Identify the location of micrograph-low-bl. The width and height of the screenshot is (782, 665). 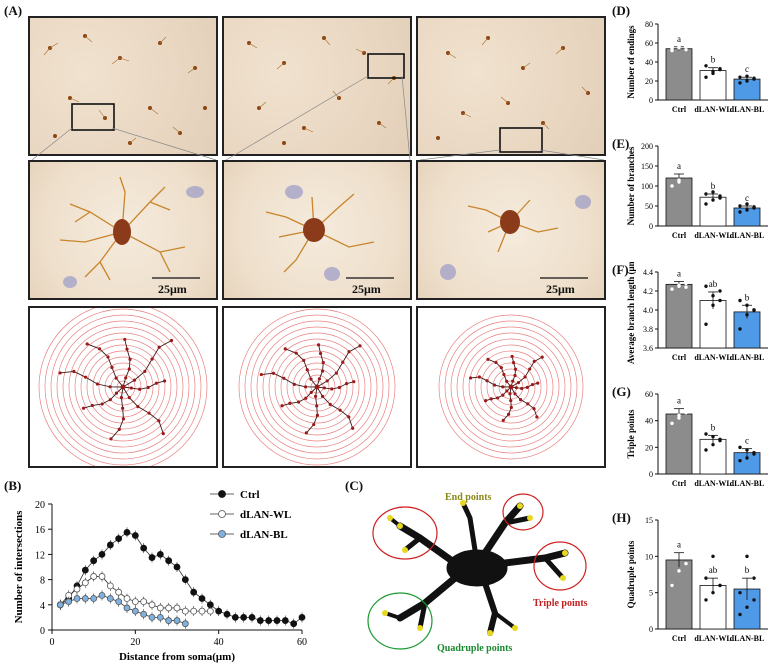
(511, 86).